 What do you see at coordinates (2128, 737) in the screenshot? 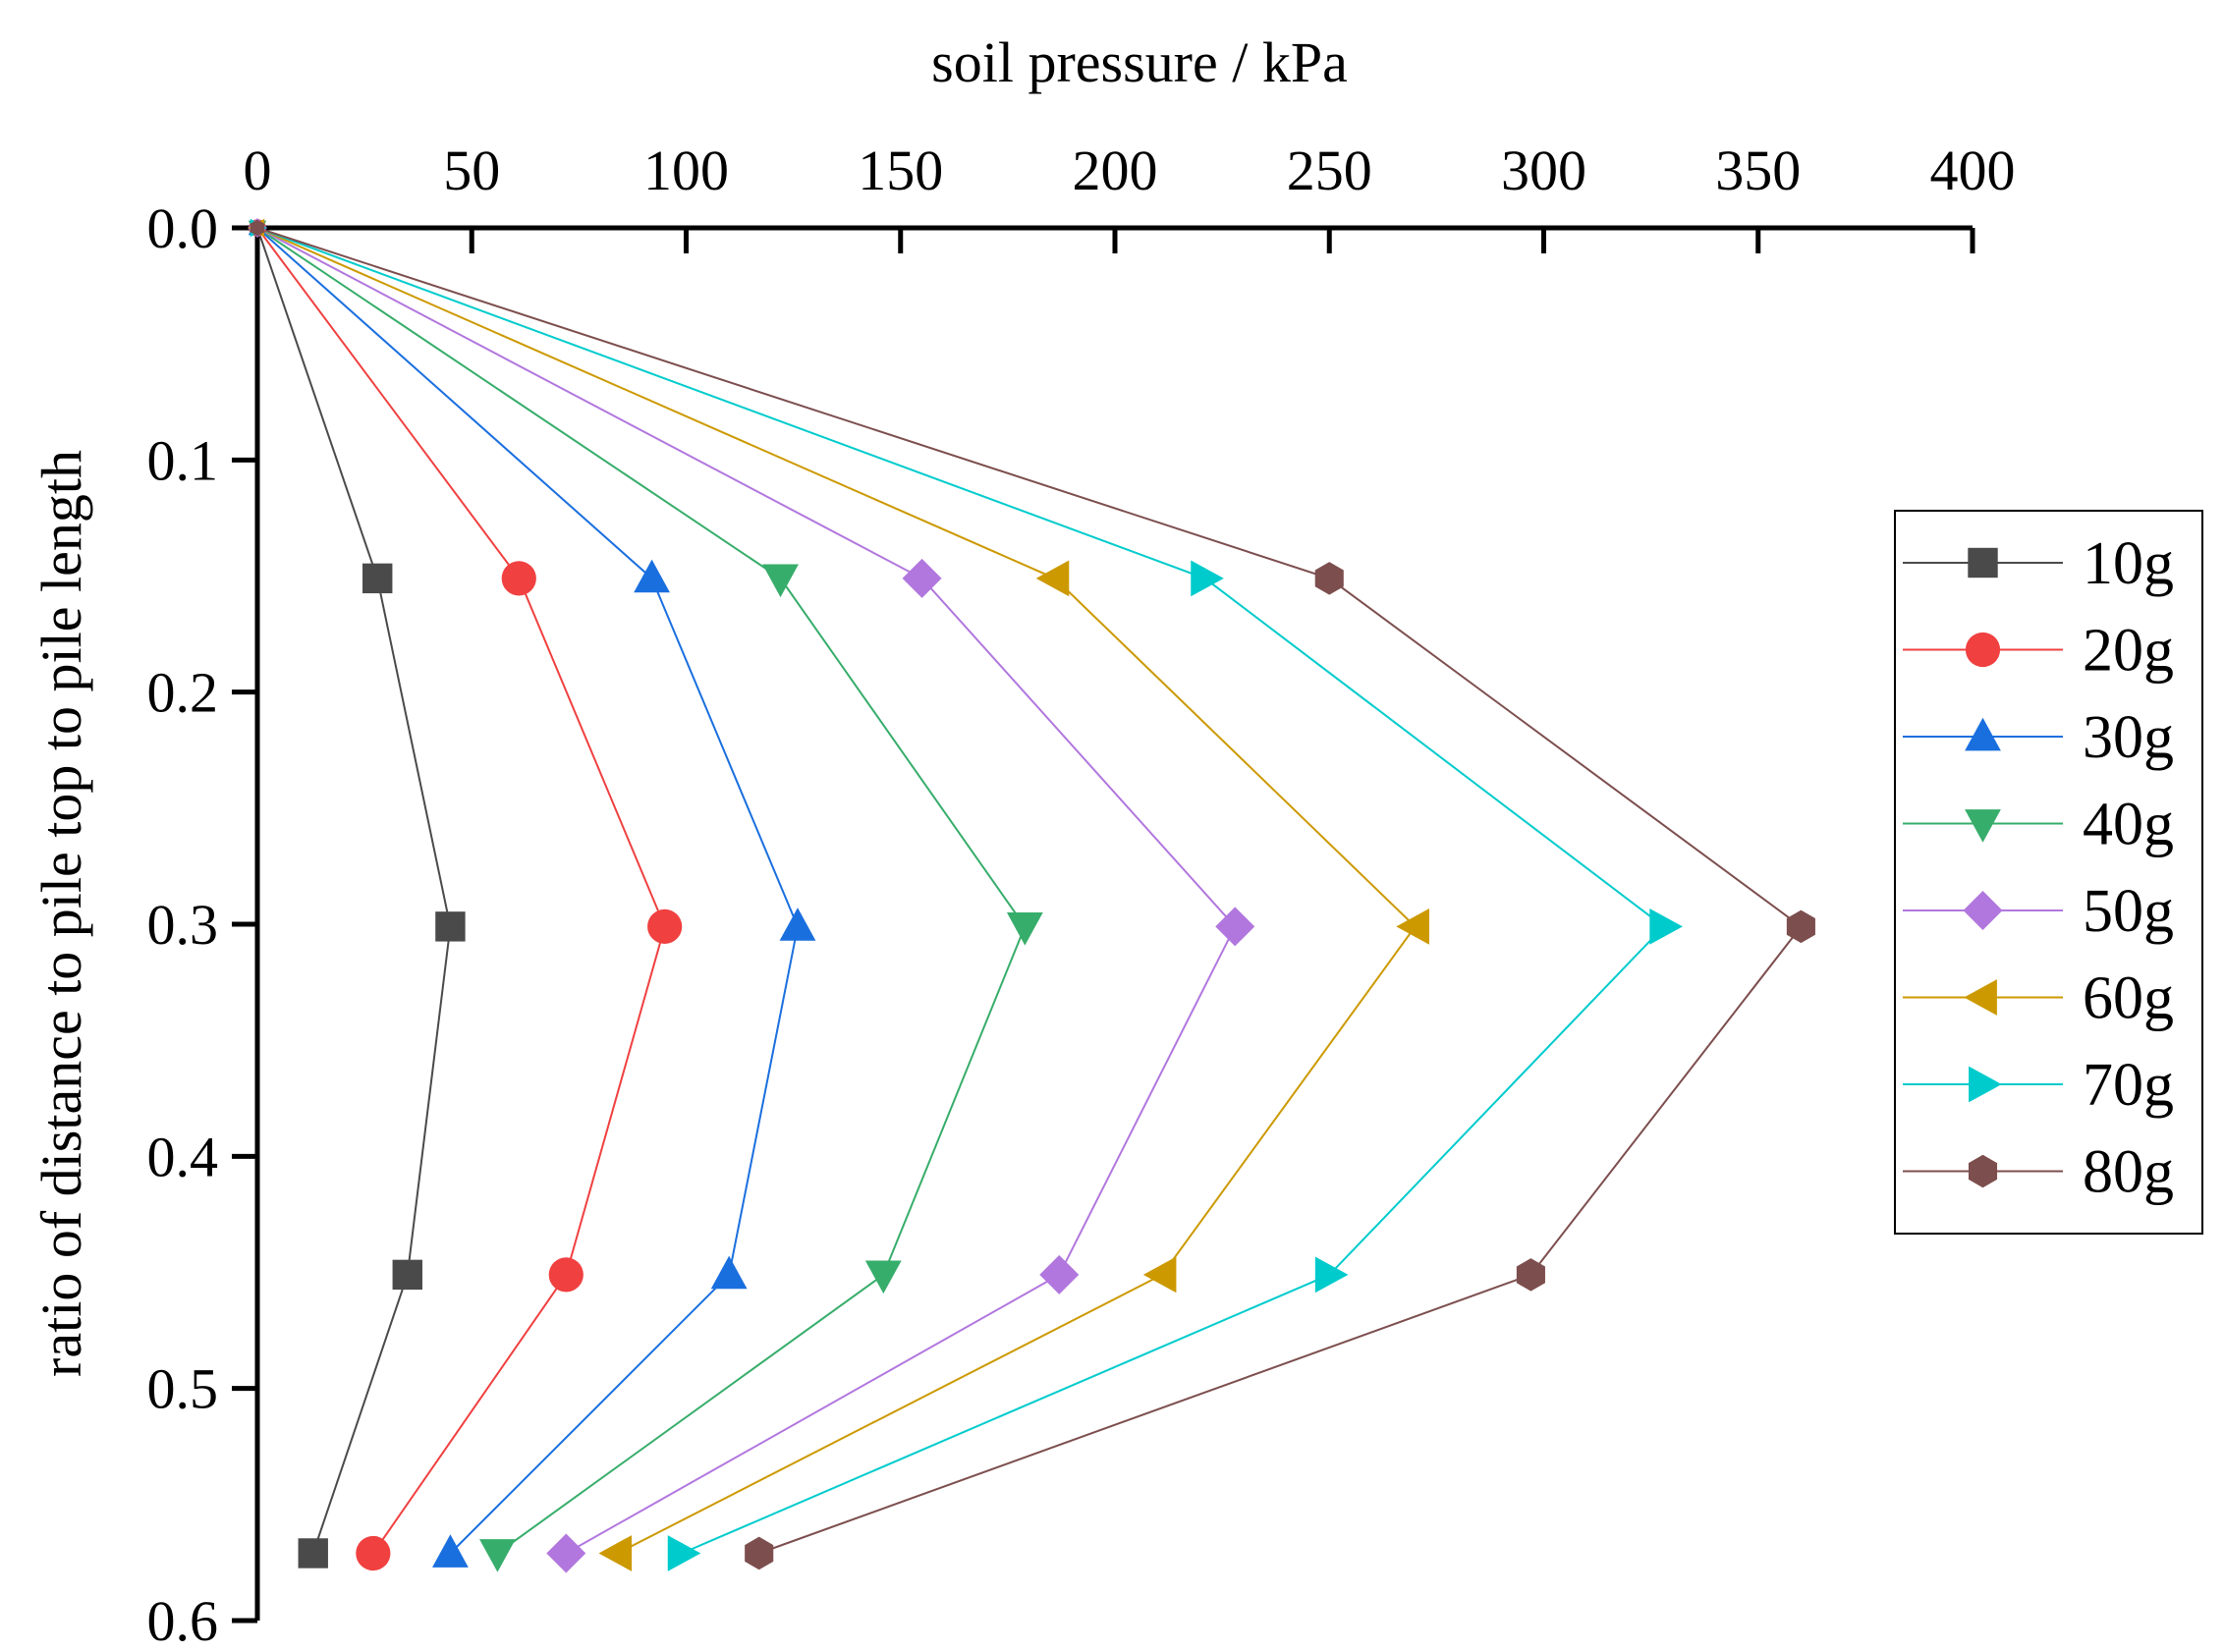
I see `legend-label: 30g` at bounding box center [2128, 737].